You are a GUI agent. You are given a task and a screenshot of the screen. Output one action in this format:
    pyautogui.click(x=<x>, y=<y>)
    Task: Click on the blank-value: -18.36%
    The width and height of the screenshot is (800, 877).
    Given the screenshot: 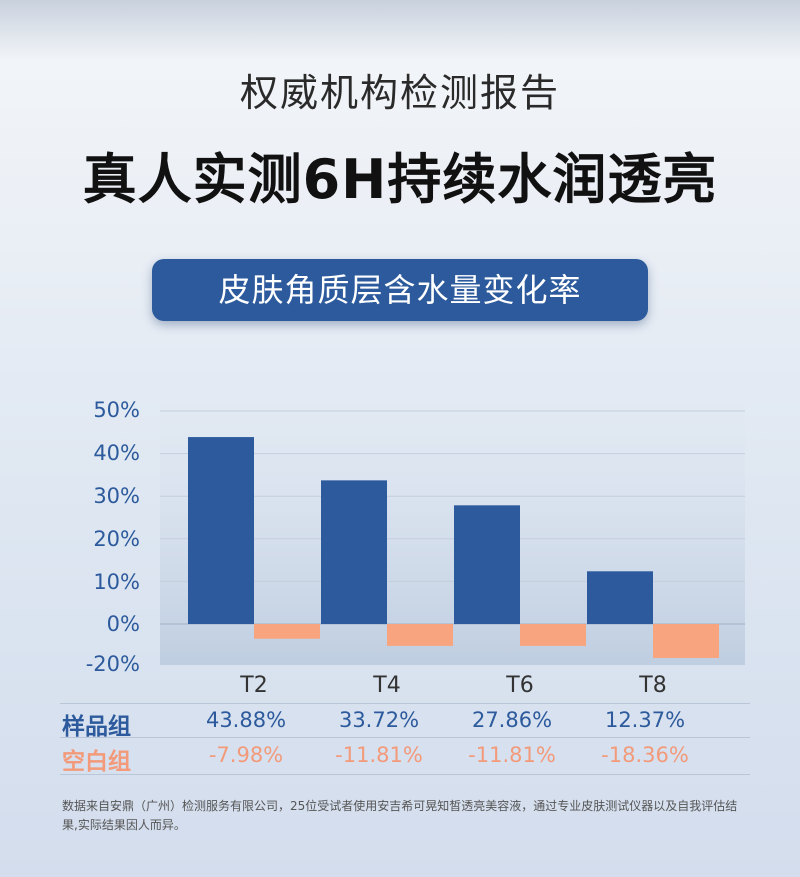 What is the action you would take?
    pyautogui.click(x=645, y=755)
    